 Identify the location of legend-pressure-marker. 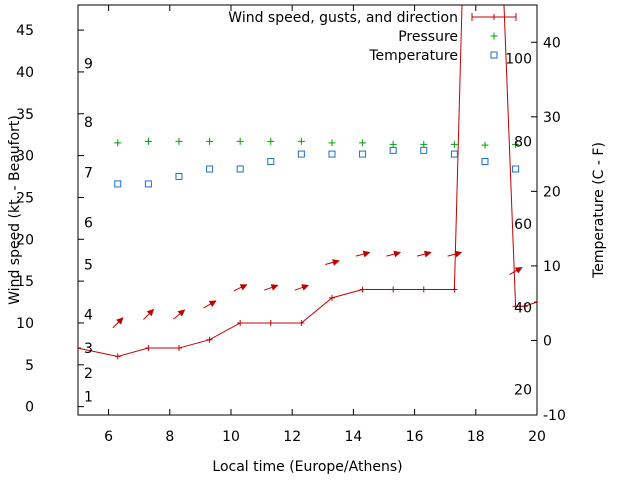
(494, 36).